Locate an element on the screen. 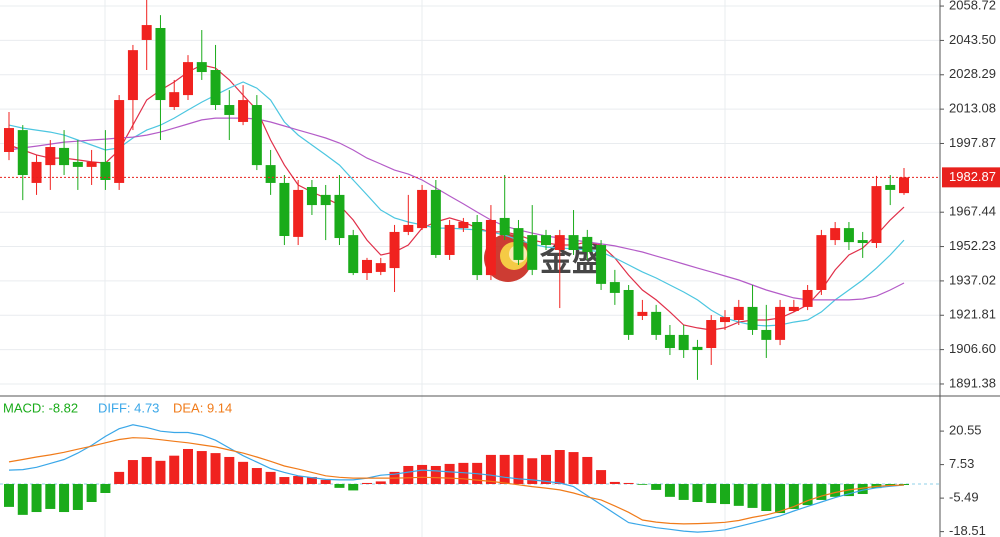 This screenshot has width=1000, height=537. last-price-box is located at coordinates (971, 177).